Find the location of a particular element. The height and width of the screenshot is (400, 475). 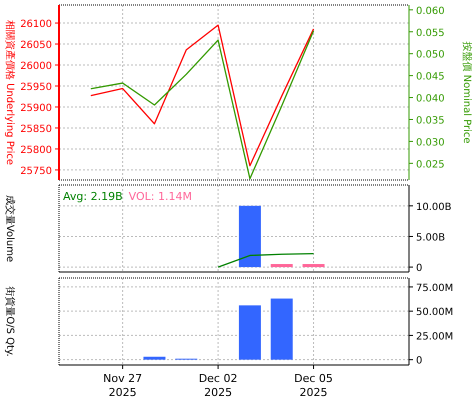

y-tick-label: 10.00B is located at coordinates (434, 207).